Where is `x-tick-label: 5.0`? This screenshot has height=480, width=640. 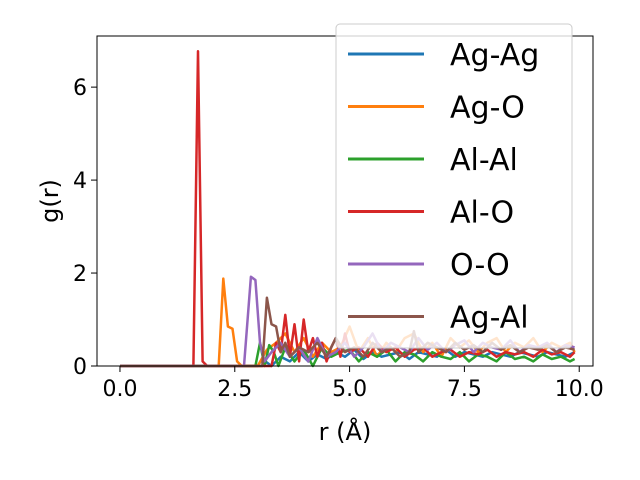
x-tick-label: 5.0 is located at coordinates (349, 389).